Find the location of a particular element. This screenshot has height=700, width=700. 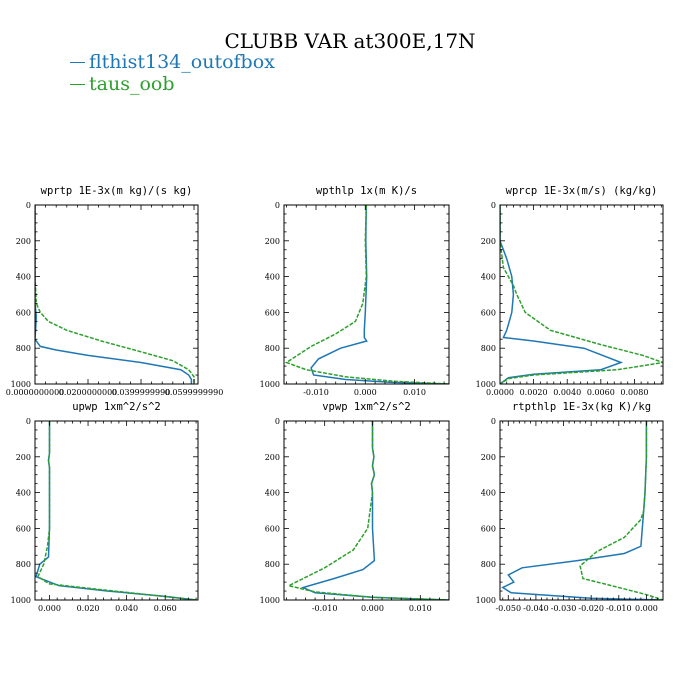

x-tick-label: 0.0020 is located at coordinates (534, 392).